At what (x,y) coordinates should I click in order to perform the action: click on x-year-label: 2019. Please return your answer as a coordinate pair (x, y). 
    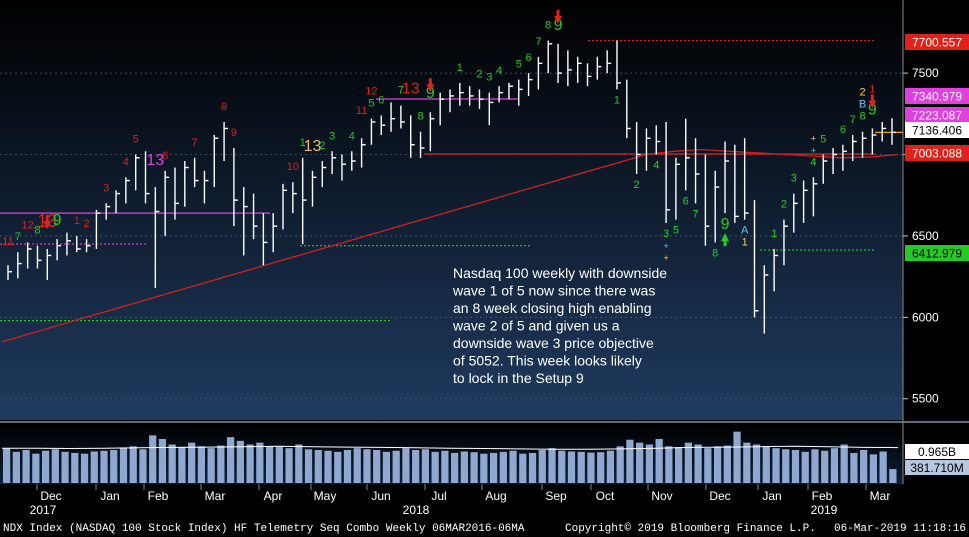
    Looking at the image, I should click on (824, 510).